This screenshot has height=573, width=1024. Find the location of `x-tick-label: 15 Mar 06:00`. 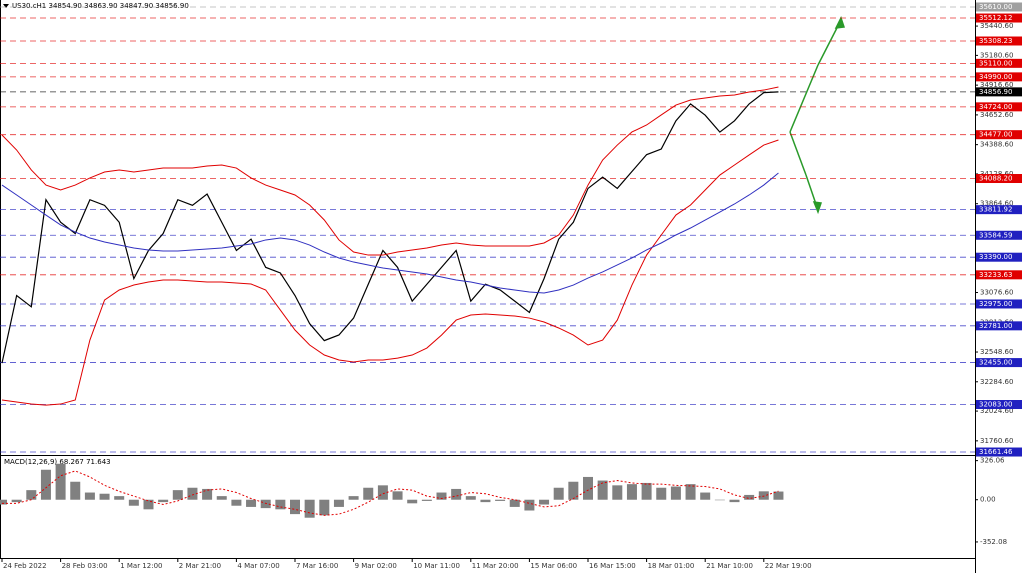

x-tick-label: 15 Mar 06:00 is located at coordinates (553, 566).